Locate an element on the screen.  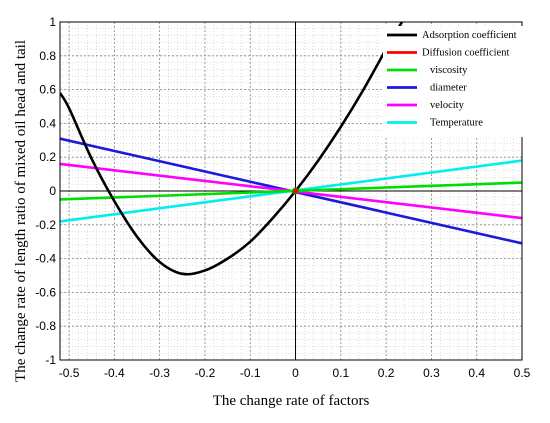
x-tick-label: -0.5 is located at coordinates (69, 373).